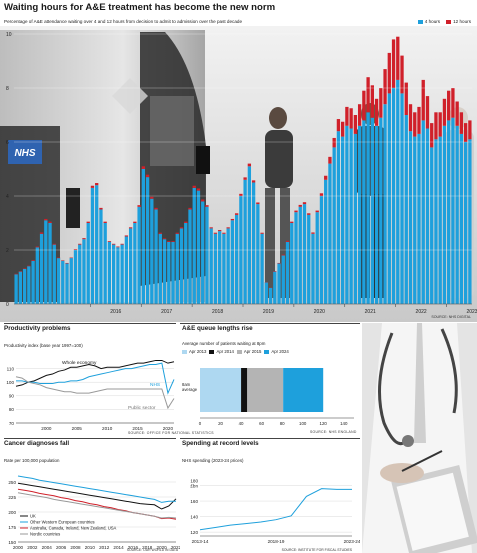 The width and height of the screenshot is (477, 553). I want to click on y-tick-label: 4, so click(7, 197).